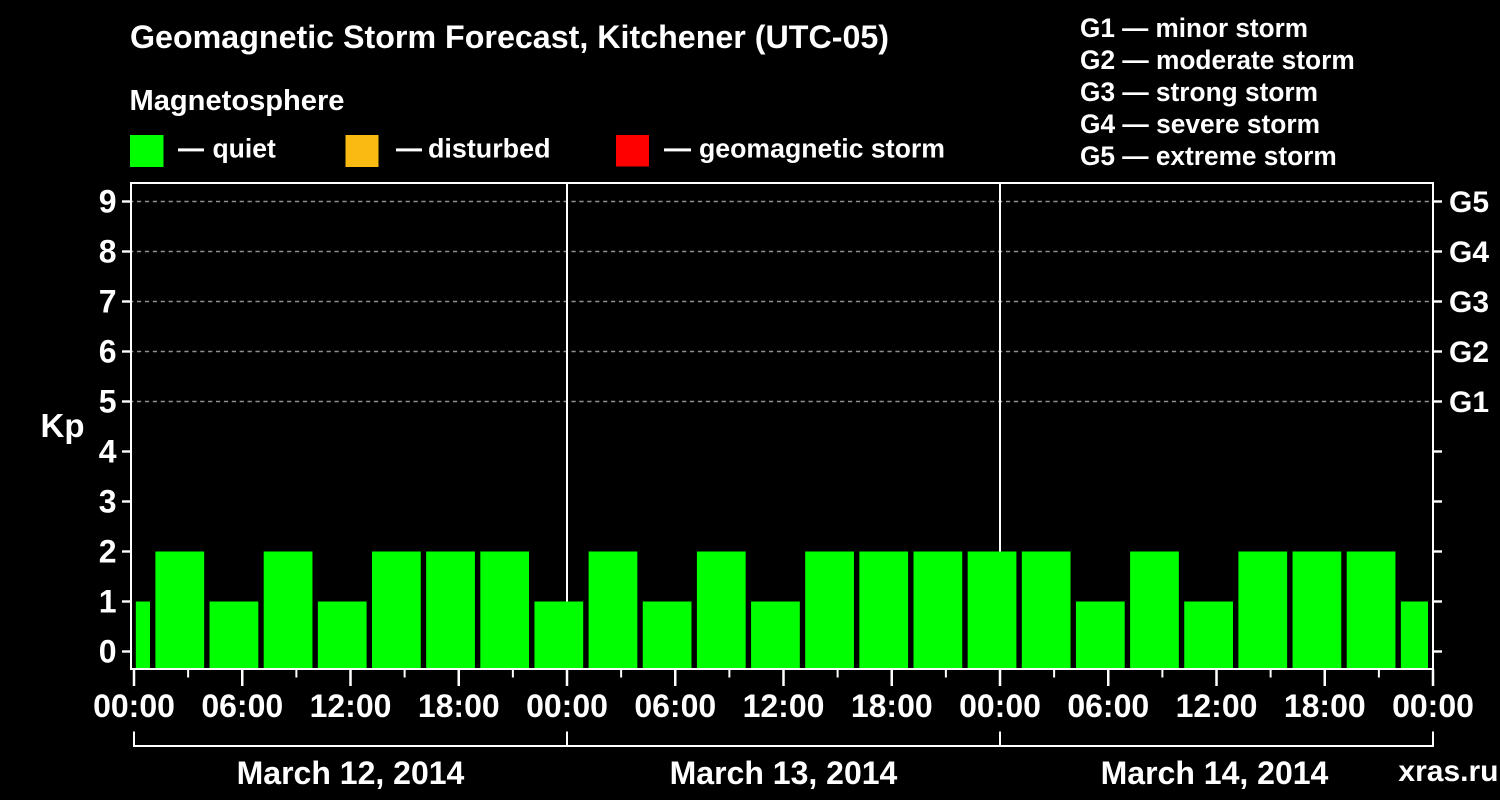 The image size is (1500, 800). What do you see at coordinates (1469, 352) in the screenshot?
I see `svg-text: G2` at bounding box center [1469, 352].